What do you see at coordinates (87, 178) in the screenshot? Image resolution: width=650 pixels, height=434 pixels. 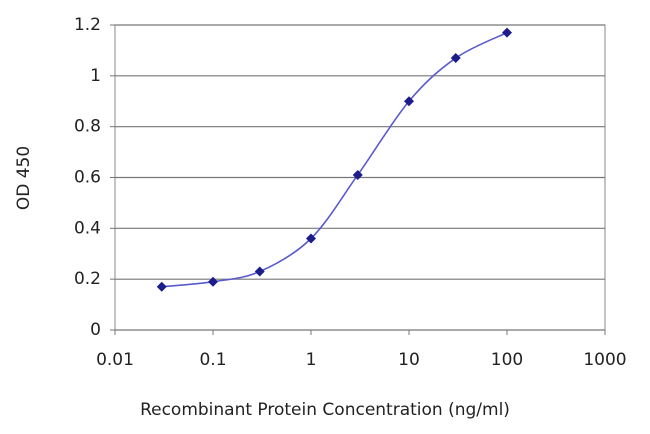 I see `y-tick-label: 0.6` at bounding box center [87, 178].